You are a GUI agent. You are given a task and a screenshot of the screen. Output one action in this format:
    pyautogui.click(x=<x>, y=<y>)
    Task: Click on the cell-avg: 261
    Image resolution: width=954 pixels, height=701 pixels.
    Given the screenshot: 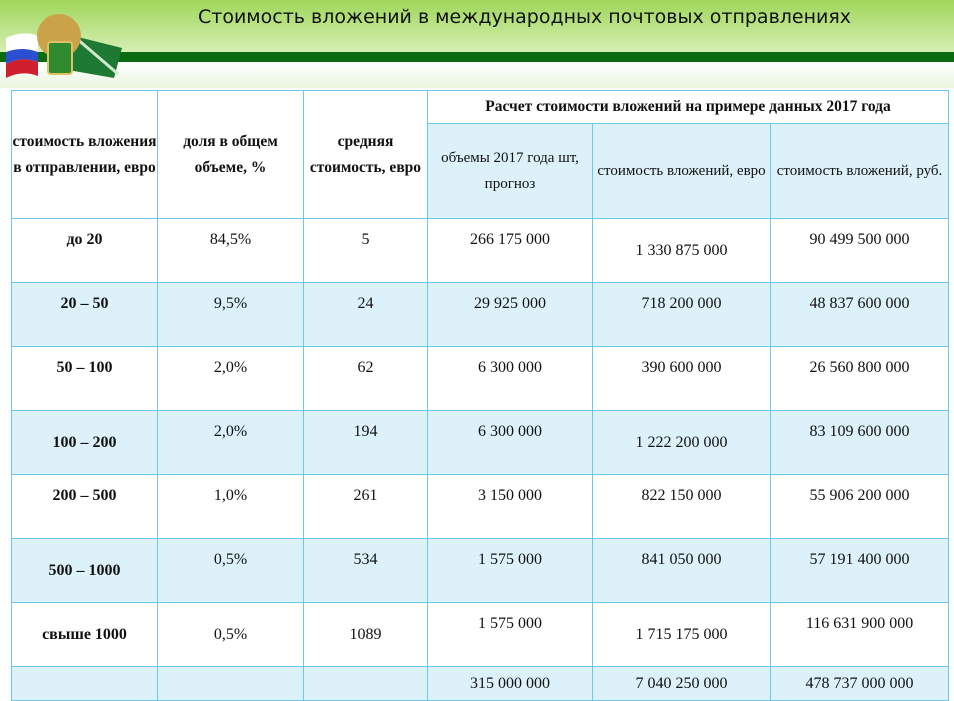 What is the action you would take?
    pyautogui.click(x=365, y=506)
    